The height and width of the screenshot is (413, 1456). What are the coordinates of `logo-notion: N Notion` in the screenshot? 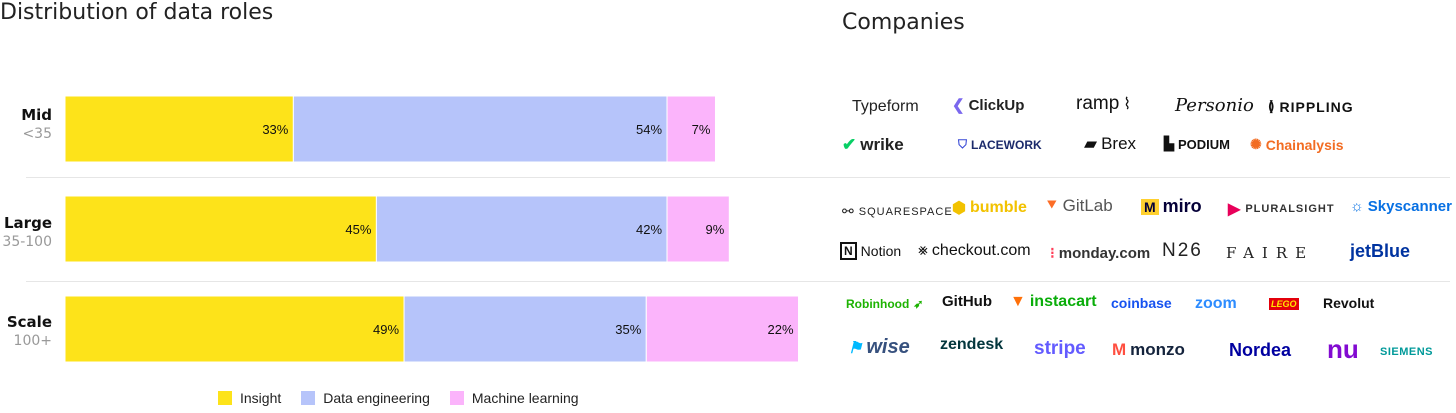 It's located at (870, 251).